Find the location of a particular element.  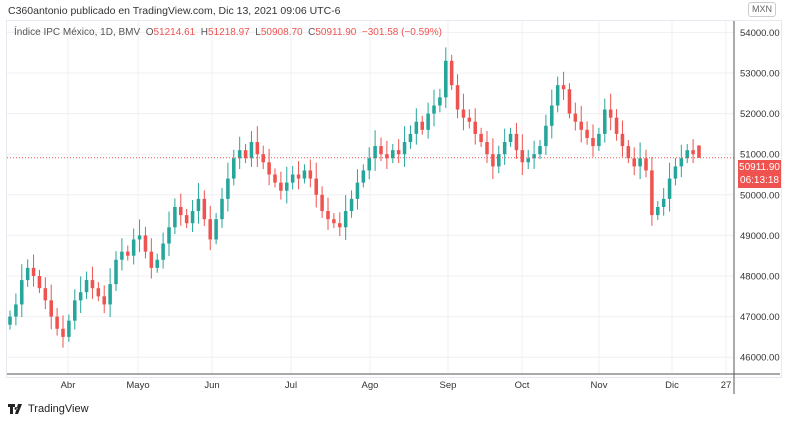

tradingview-logo: TradingView is located at coordinates (48, 409).